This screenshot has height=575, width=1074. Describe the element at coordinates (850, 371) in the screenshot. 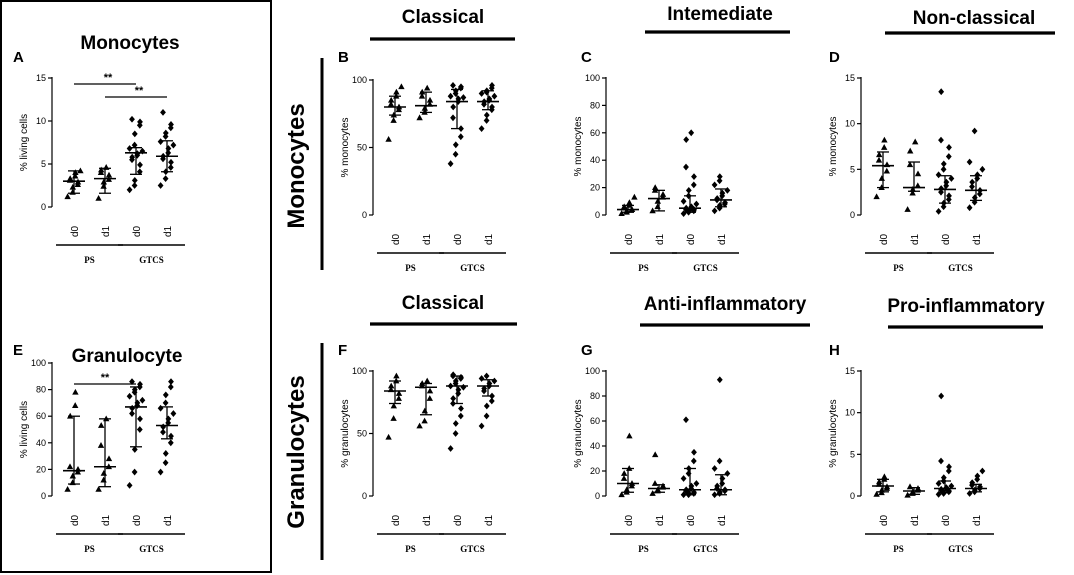

I see `y-tick-label: 15` at that location.